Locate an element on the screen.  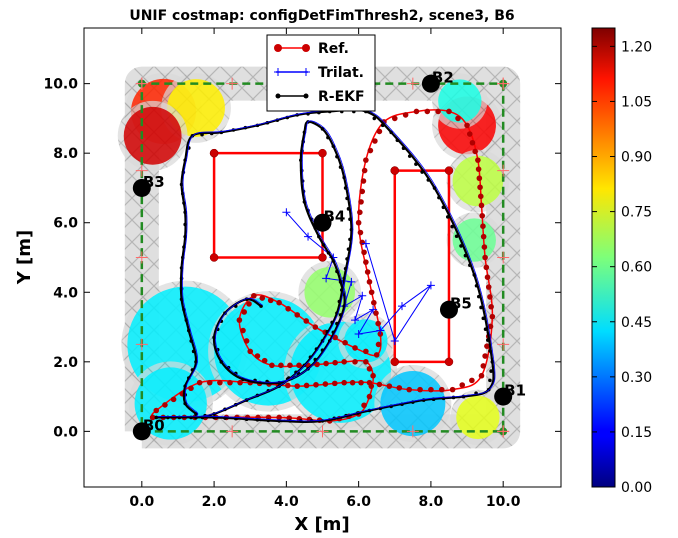
colorbar-tick-label: 0.60 is located at coordinates (636, 268).